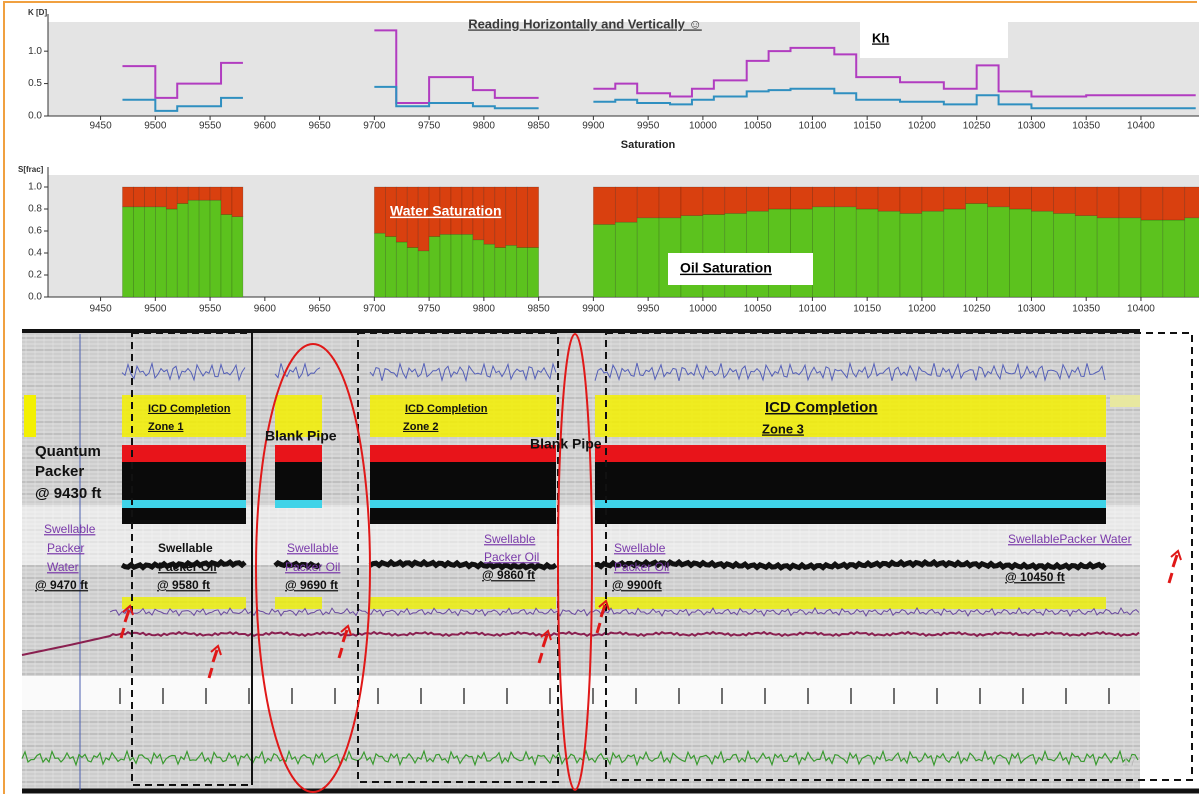 This screenshot has height=796, width=1199. I want to click on curve-blue, so click(850, 371).